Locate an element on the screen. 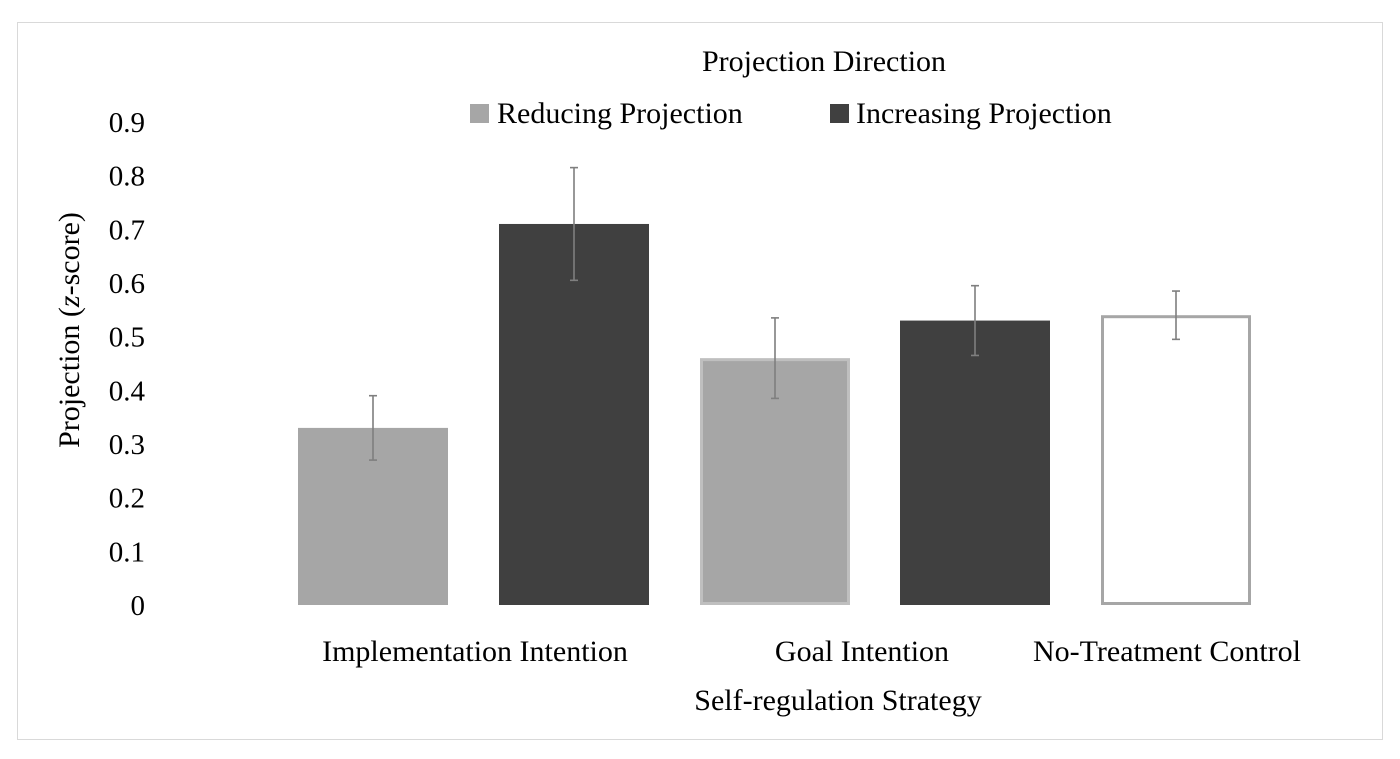  x-category-label: Implementation Intention is located at coordinates (475, 651).